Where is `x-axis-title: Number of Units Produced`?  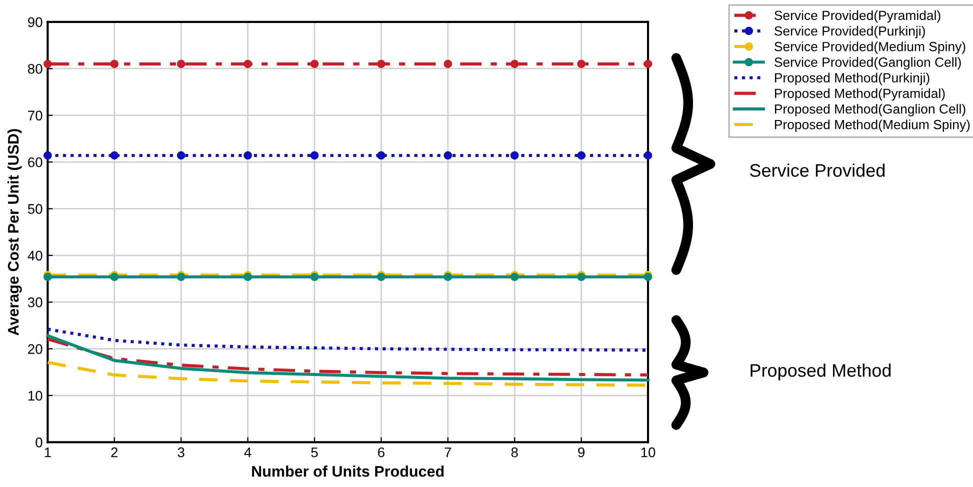
x-axis-title: Number of Units Produced is located at coordinates (348, 471).